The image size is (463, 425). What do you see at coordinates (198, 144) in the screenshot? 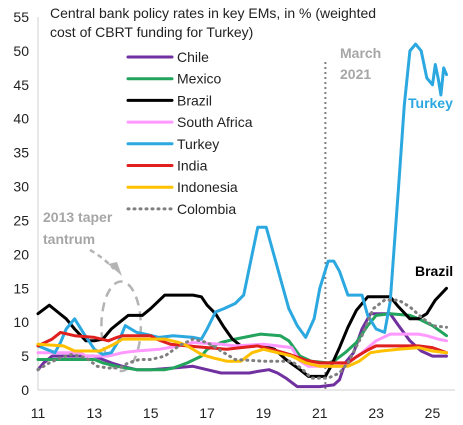
I see `legend-entry-label: Turkey` at bounding box center [198, 144].